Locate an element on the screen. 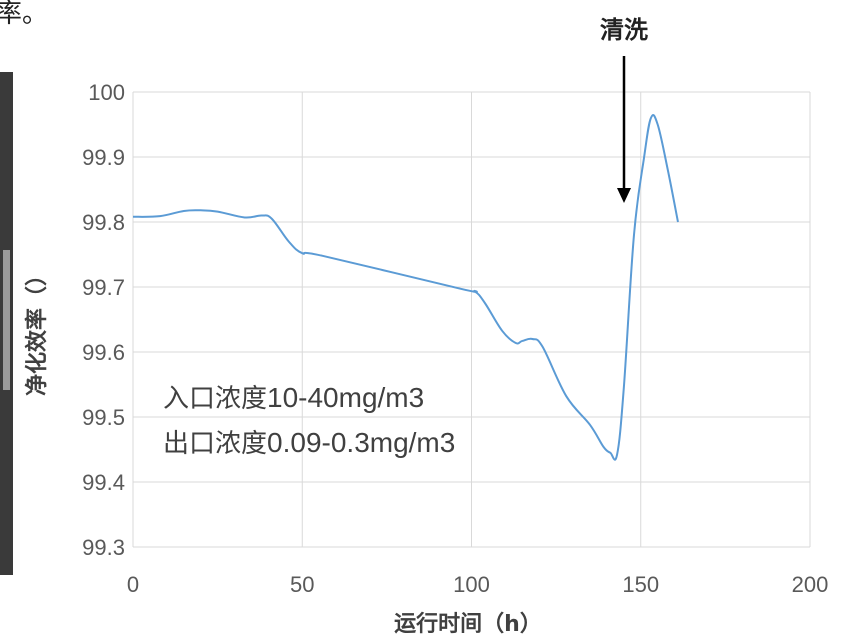 The image size is (841, 640). x-tick-label: 200 is located at coordinates (810, 584).